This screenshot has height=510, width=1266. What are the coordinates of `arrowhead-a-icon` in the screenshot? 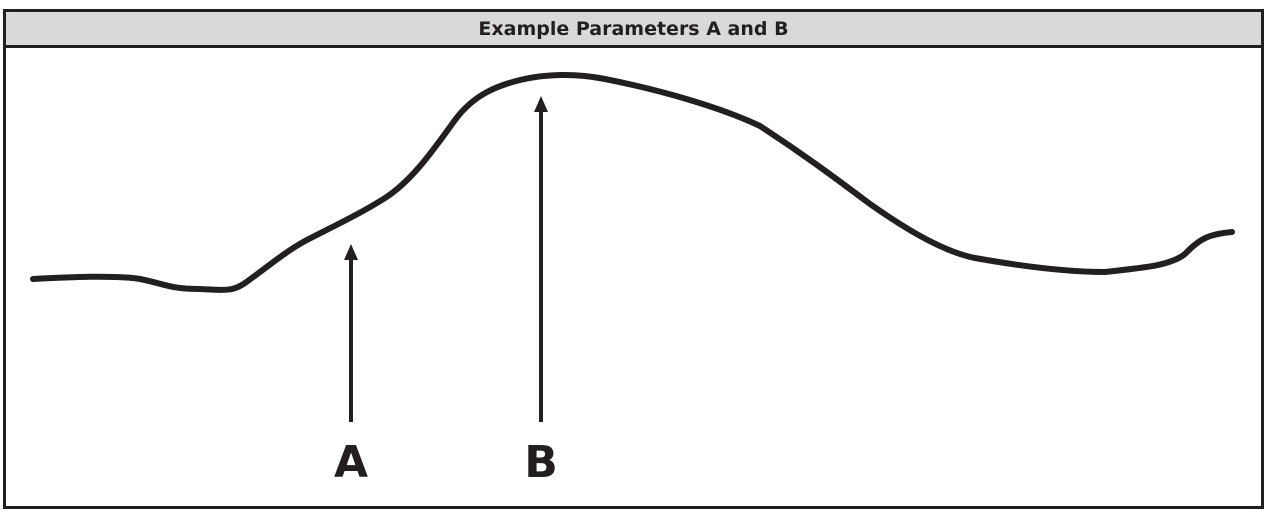 It's located at (351, 252).